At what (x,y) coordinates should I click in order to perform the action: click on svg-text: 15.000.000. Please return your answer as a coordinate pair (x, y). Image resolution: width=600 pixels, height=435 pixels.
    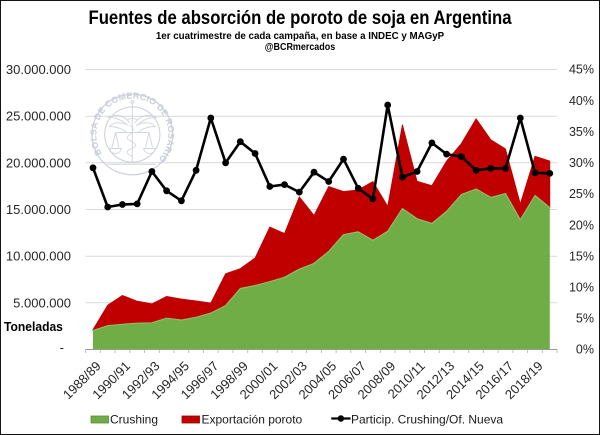
    Looking at the image, I should click on (38, 209).